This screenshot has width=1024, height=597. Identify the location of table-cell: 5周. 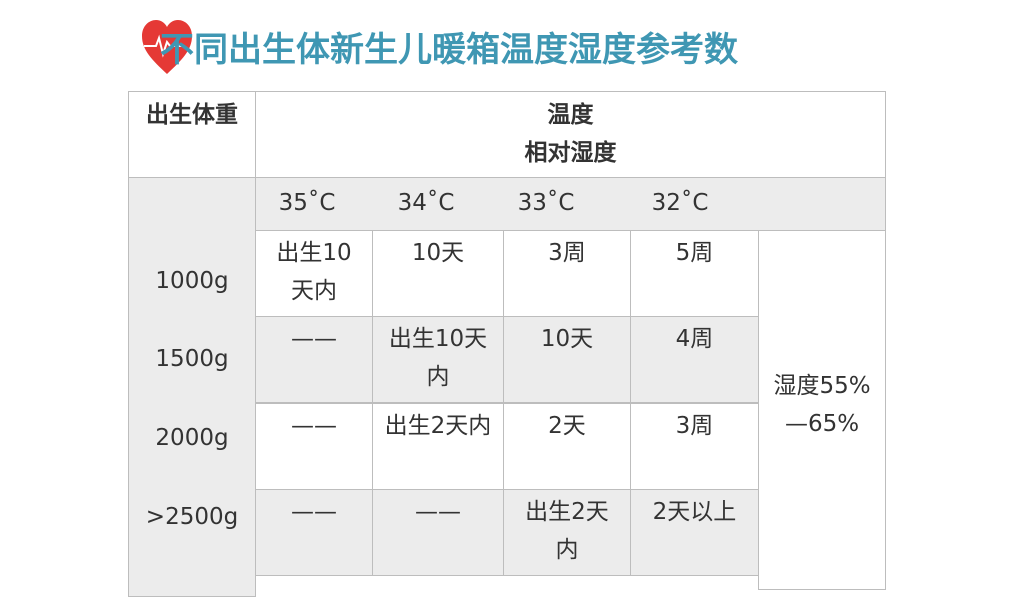
(694, 273).